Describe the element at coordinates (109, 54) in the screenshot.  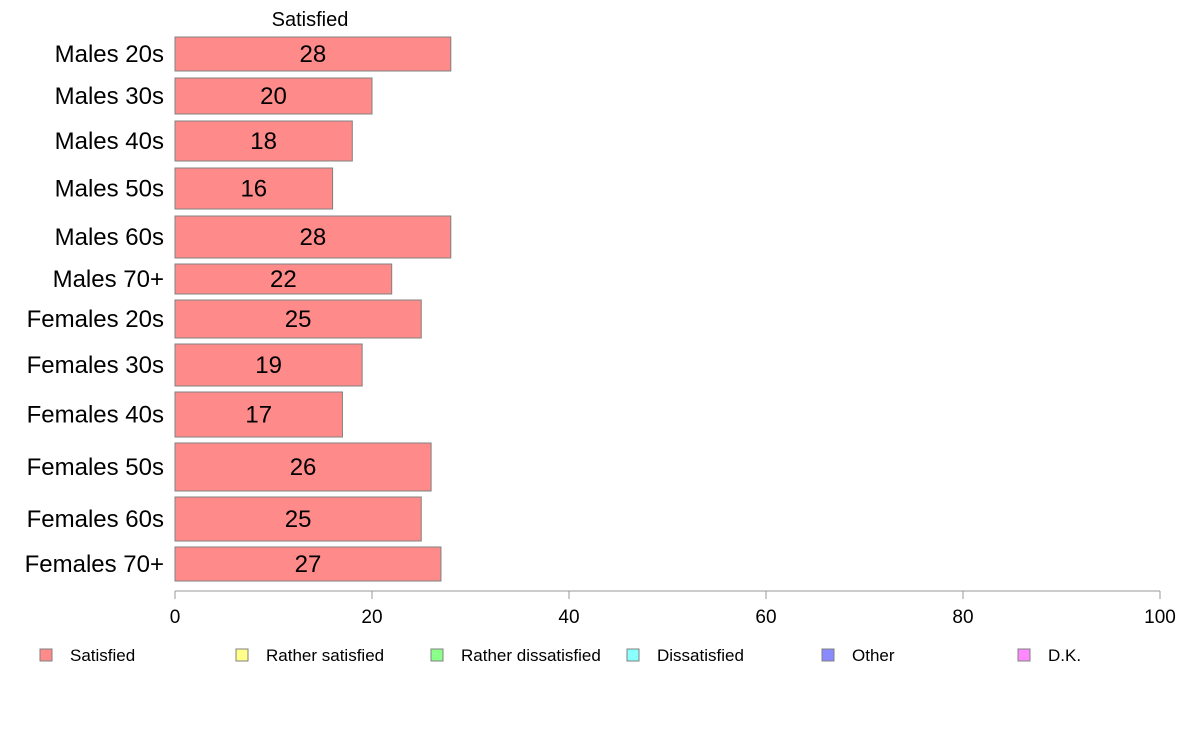
I see `category-label: Males 20s` at that location.